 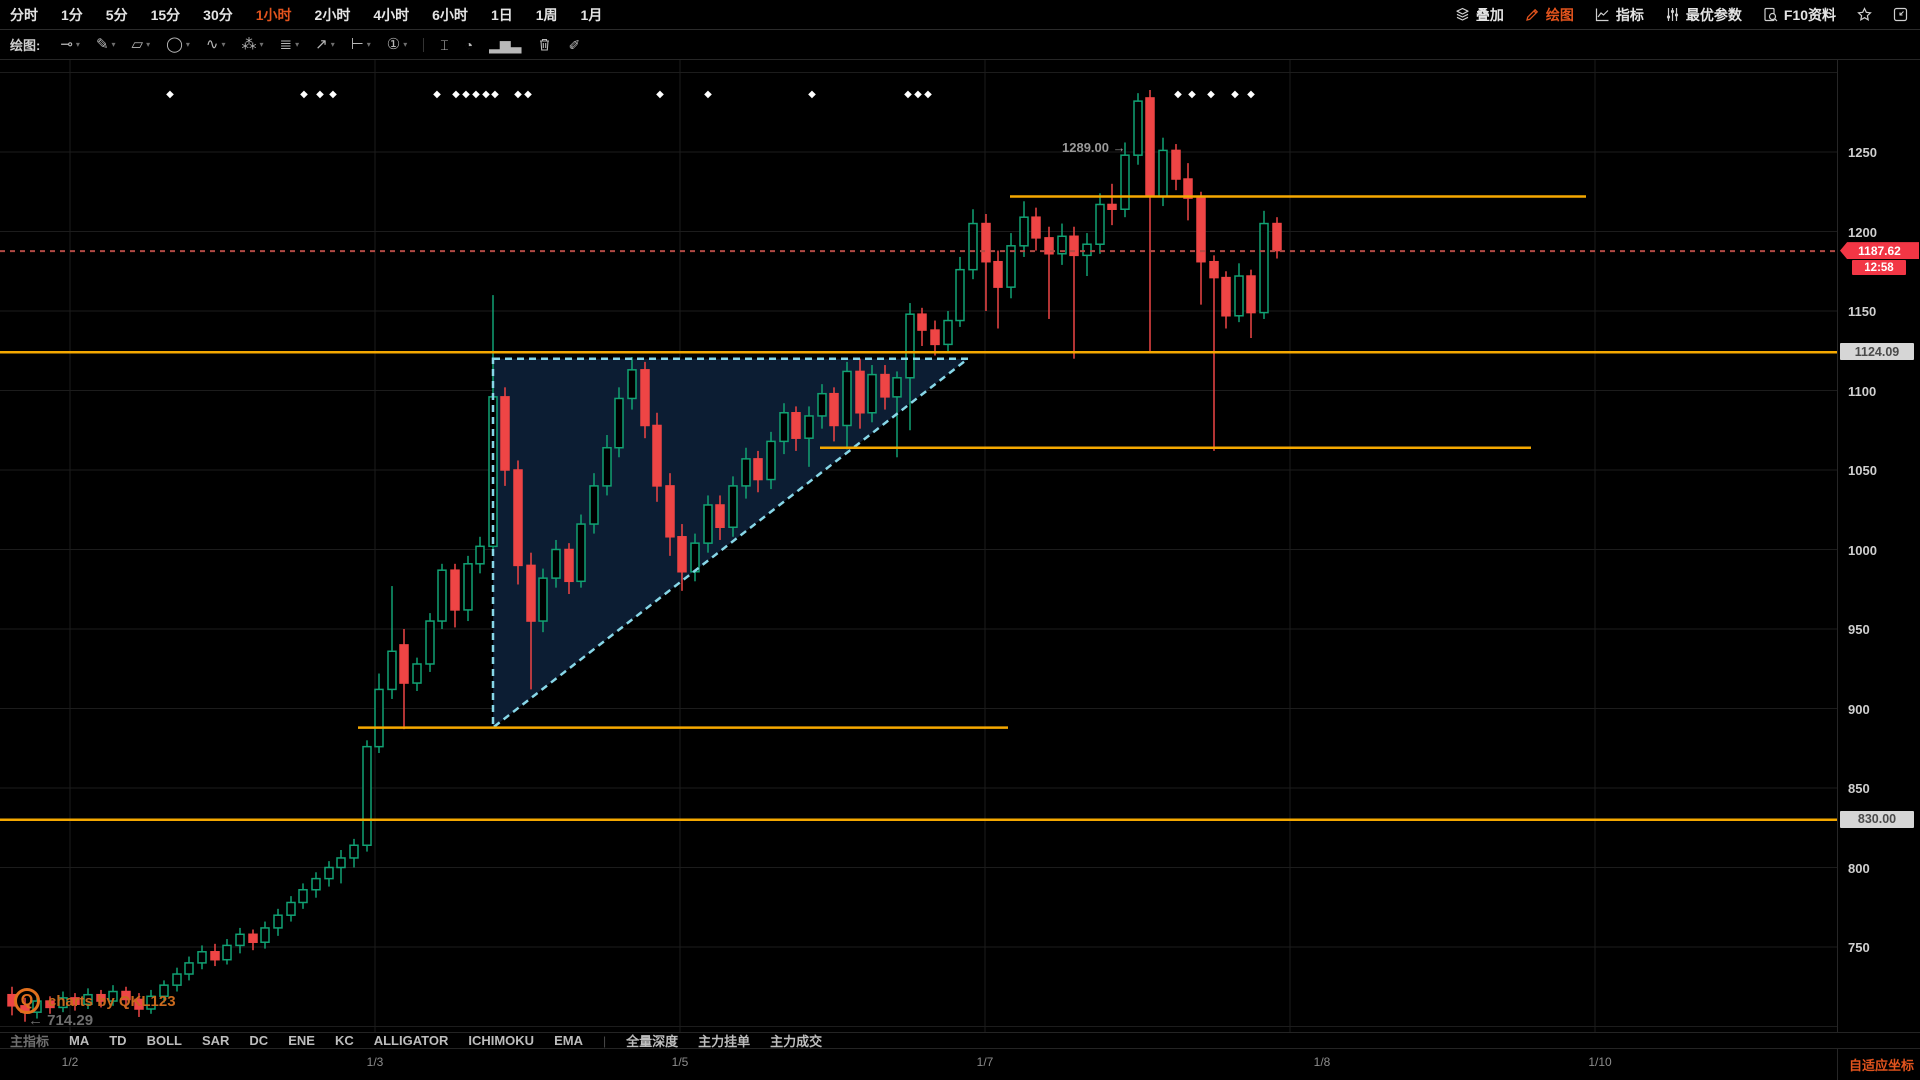 I want to click on gann-tool: ≣ ▾, so click(x=290, y=44).